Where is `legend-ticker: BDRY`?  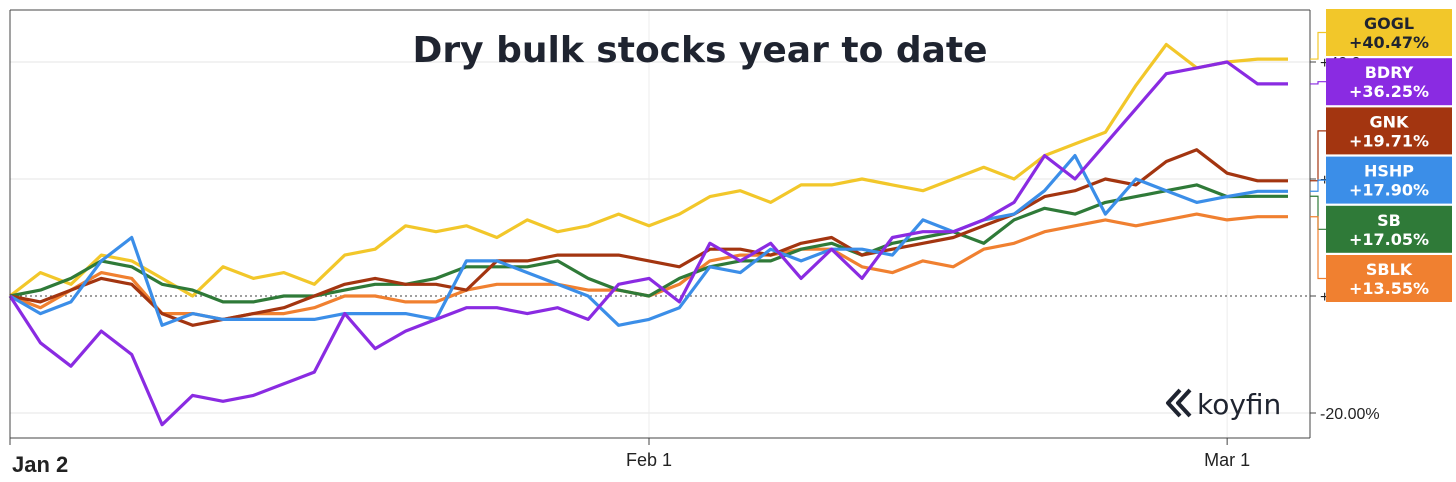
legend-ticker: BDRY is located at coordinates (1389, 72).